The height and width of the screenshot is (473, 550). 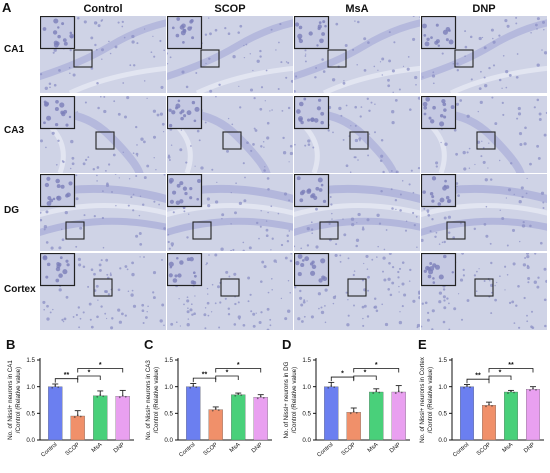 I want to click on panel-letter-d: D, so click(x=286, y=344).